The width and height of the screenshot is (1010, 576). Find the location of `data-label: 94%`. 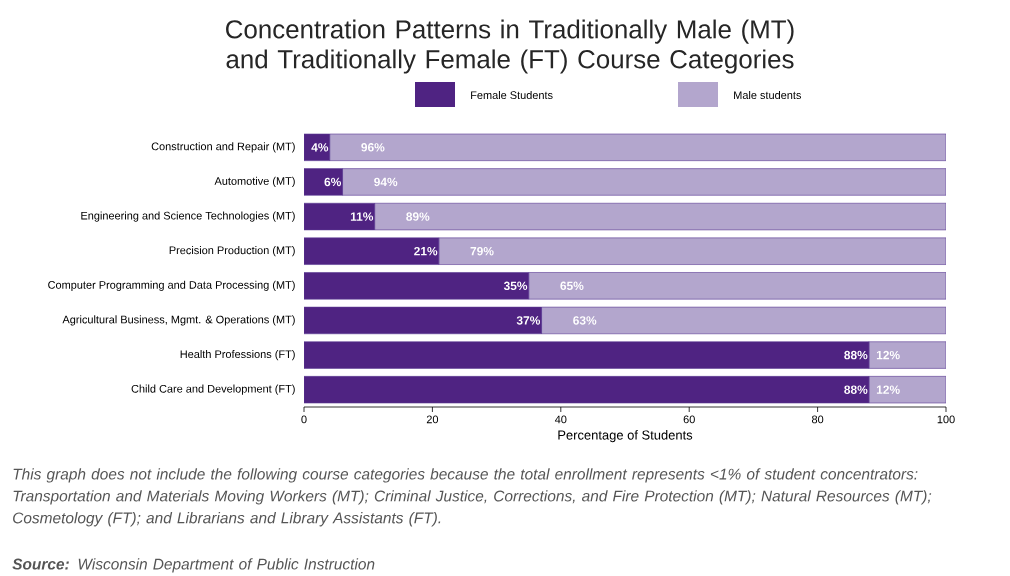

data-label: 94% is located at coordinates (386, 182).